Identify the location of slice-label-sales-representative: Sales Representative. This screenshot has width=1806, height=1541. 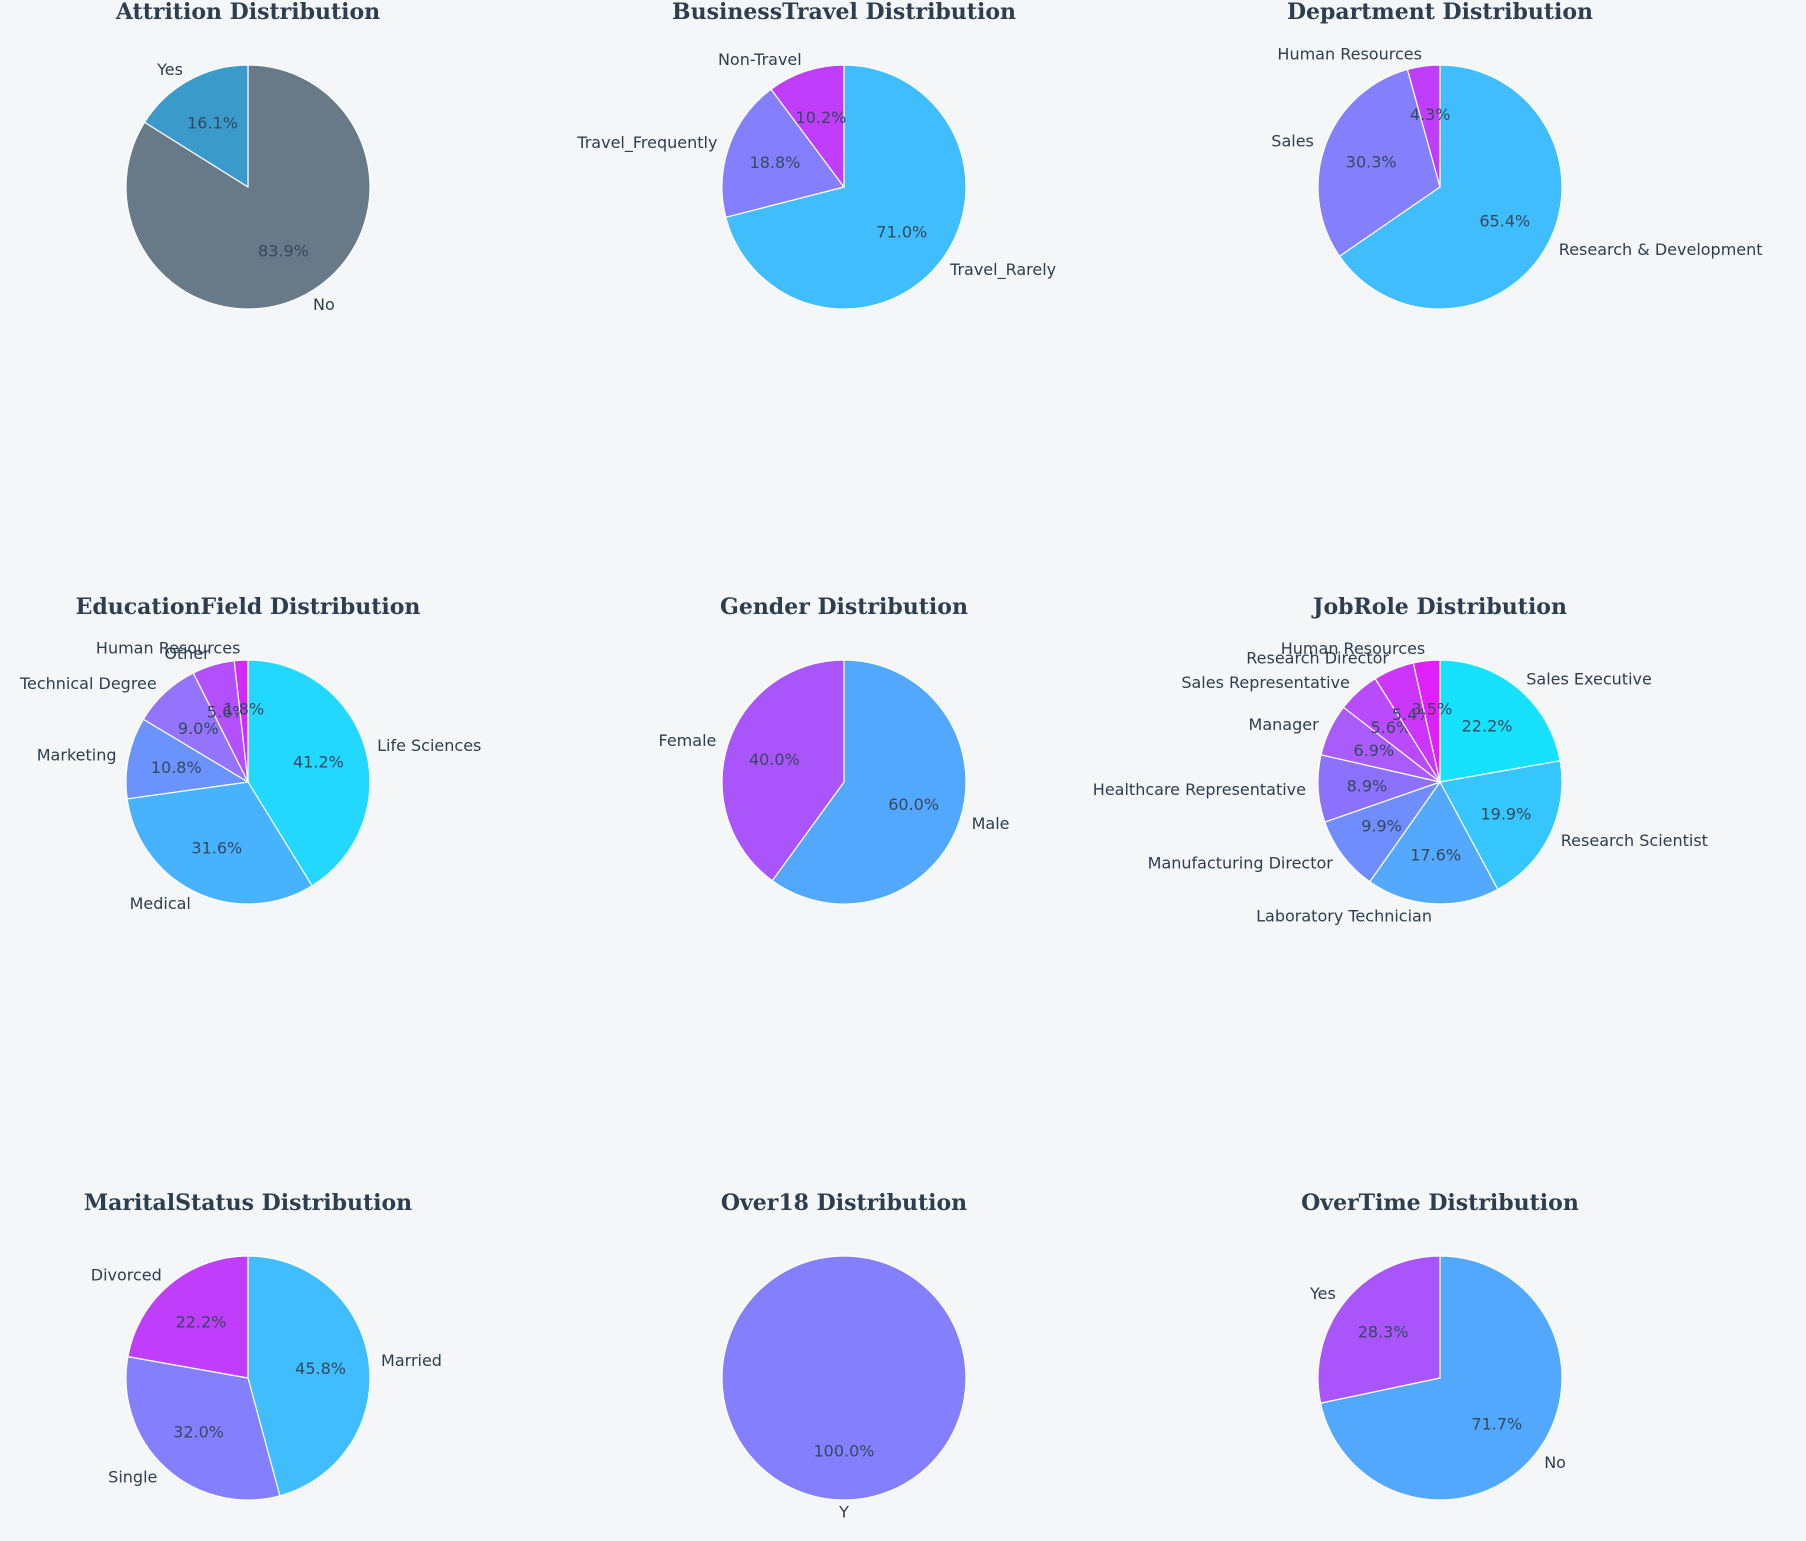
(1265, 682).